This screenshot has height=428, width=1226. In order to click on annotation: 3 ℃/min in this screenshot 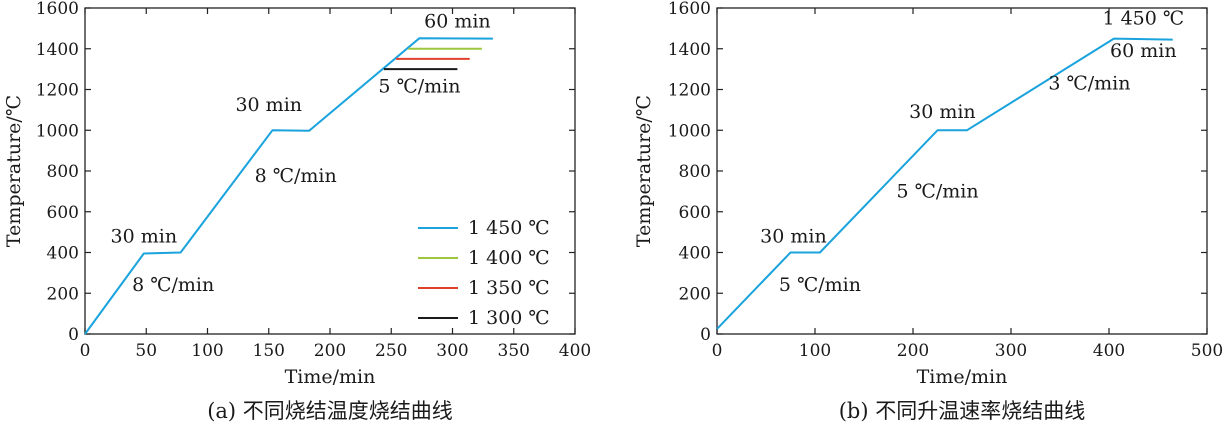, I will do `click(1089, 84)`.